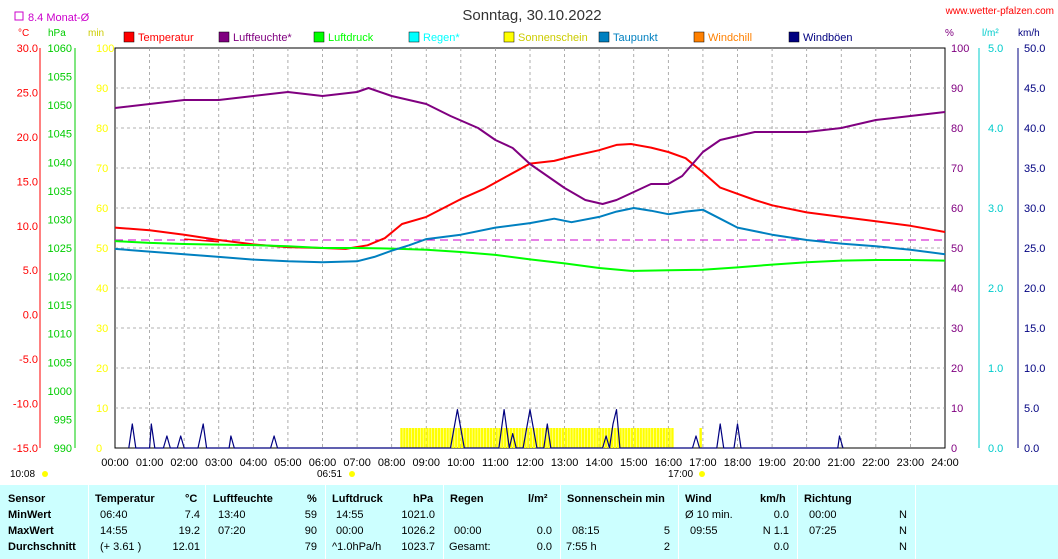 Image resolution: width=1058 pixels, height=559 pixels. I want to click on hum-min-value: 59, so click(310, 515).